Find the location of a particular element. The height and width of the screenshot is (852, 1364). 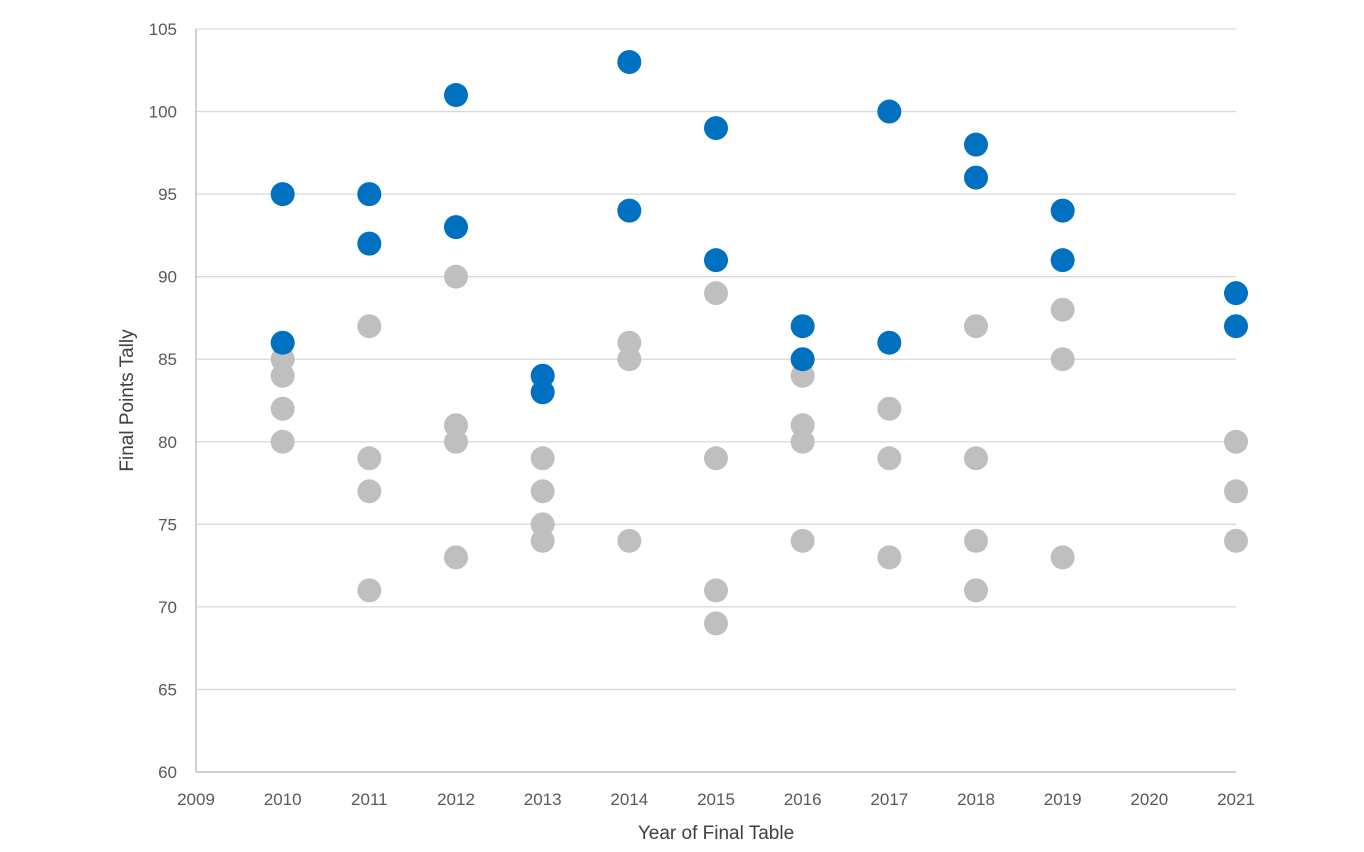

x-tick-label: 2013 is located at coordinates (543, 799).